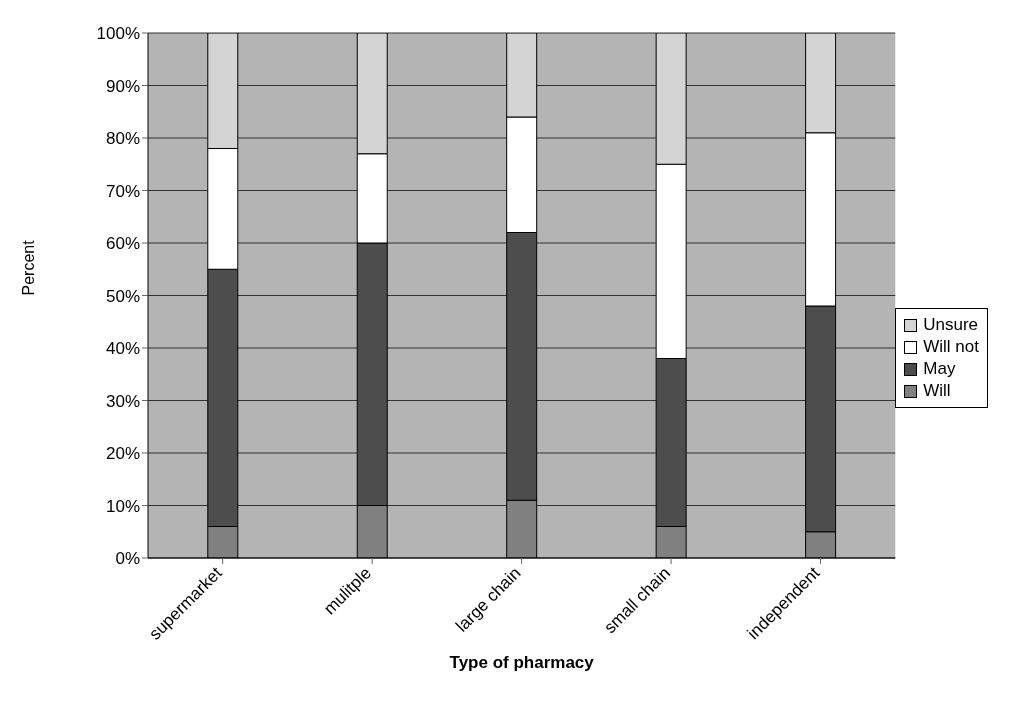 The height and width of the screenshot is (720, 1019). Describe the element at coordinates (122, 296) in the screenshot. I see `y-tick-label: 50%` at that location.